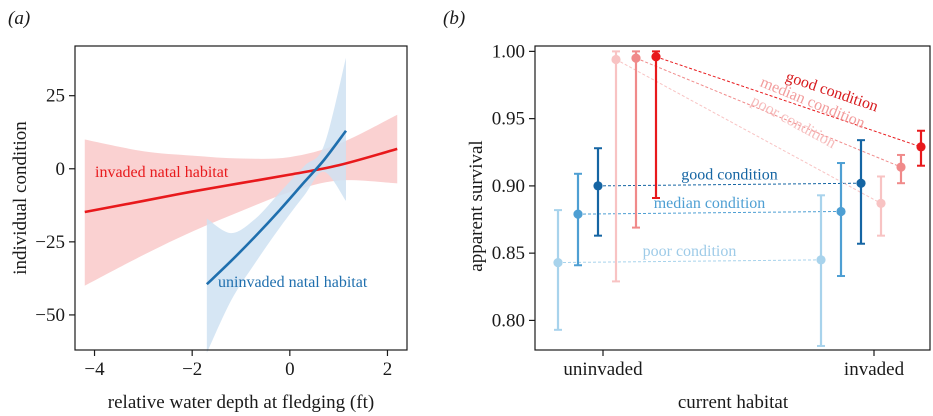  Describe the element at coordinates (50, 242) in the screenshot. I see `y-tick-label: −25` at that location.